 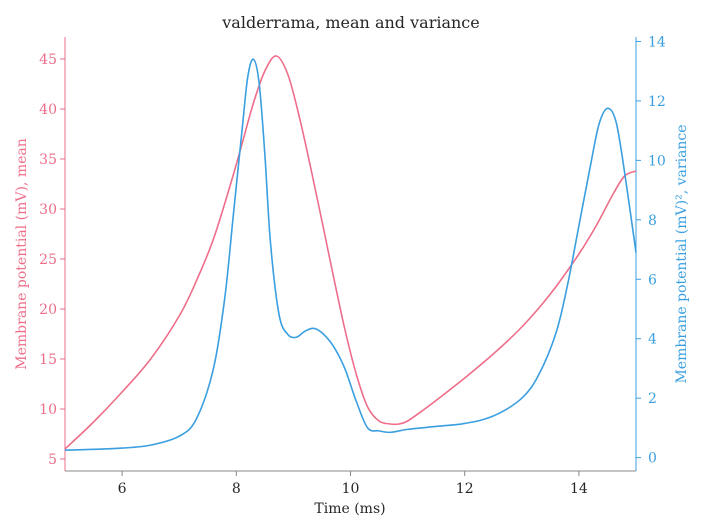 What do you see at coordinates (48, 360) in the screenshot?
I see `y-left-tick-label: 15` at bounding box center [48, 360].